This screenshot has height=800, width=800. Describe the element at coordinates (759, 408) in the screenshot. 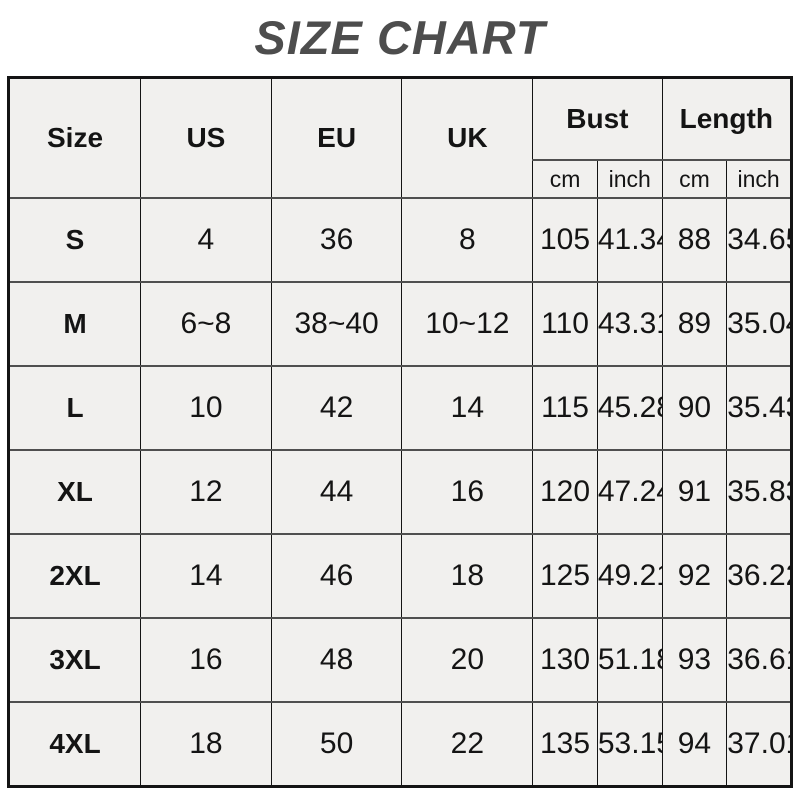

I see `value-cell: 35.43` at that location.